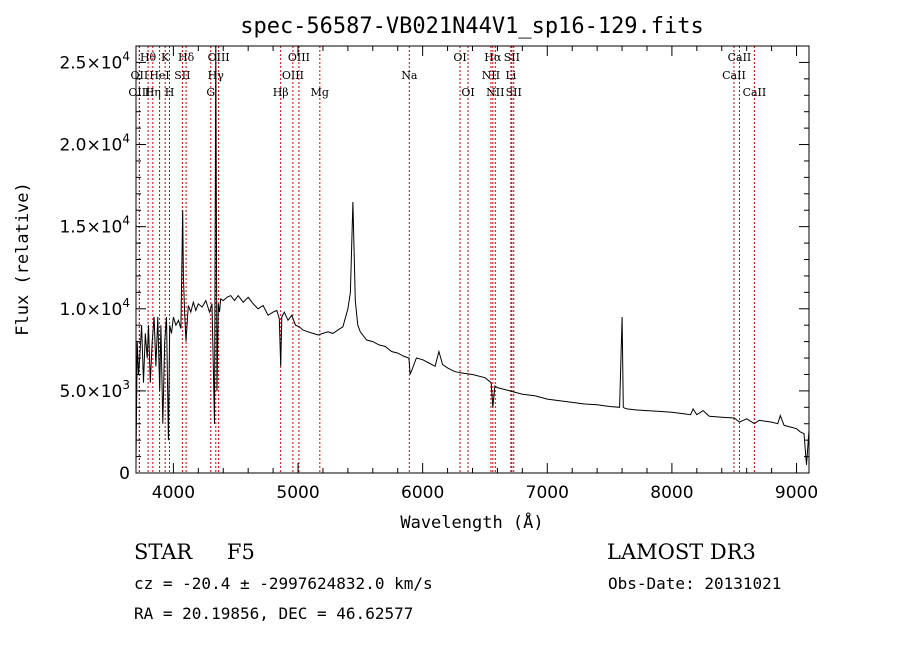 The width and height of the screenshot is (900, 649). What do you see at coordinates (755, 92) in the screenshot?
I see `line-label-27: CaII` at bounding box center [755, 92].